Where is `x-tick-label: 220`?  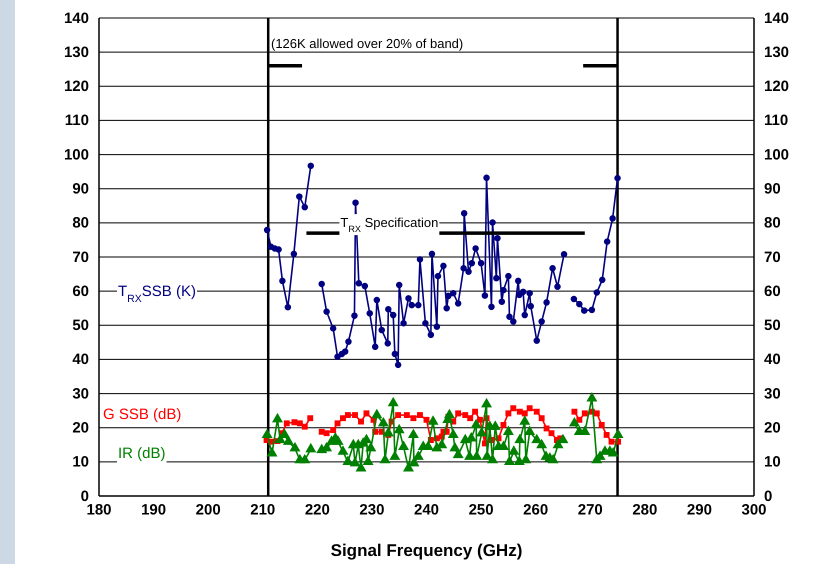
x-tick-label: 220 is located at coordinates (317, 510).